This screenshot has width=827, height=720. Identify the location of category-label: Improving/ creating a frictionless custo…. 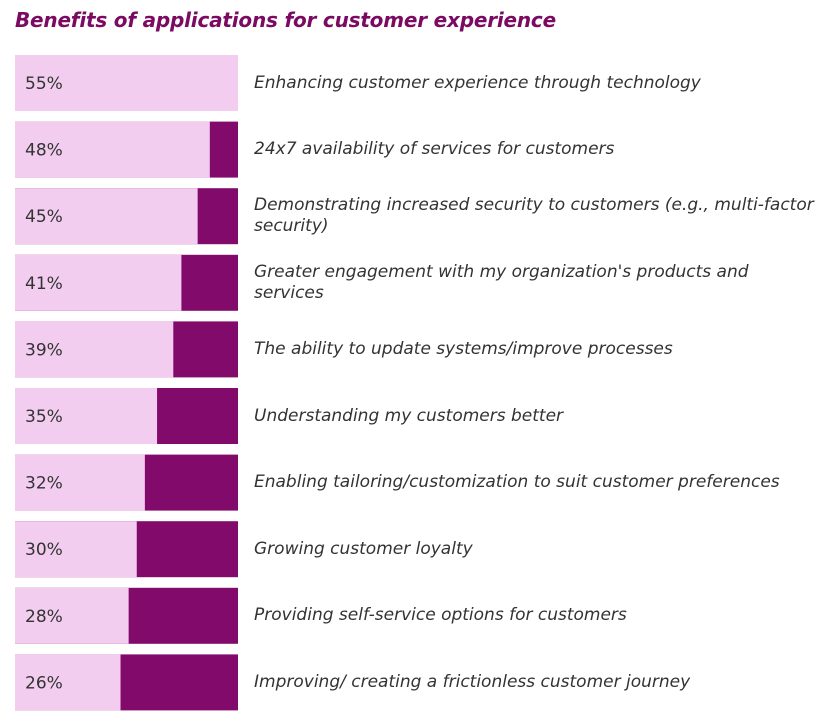
(472, 681).